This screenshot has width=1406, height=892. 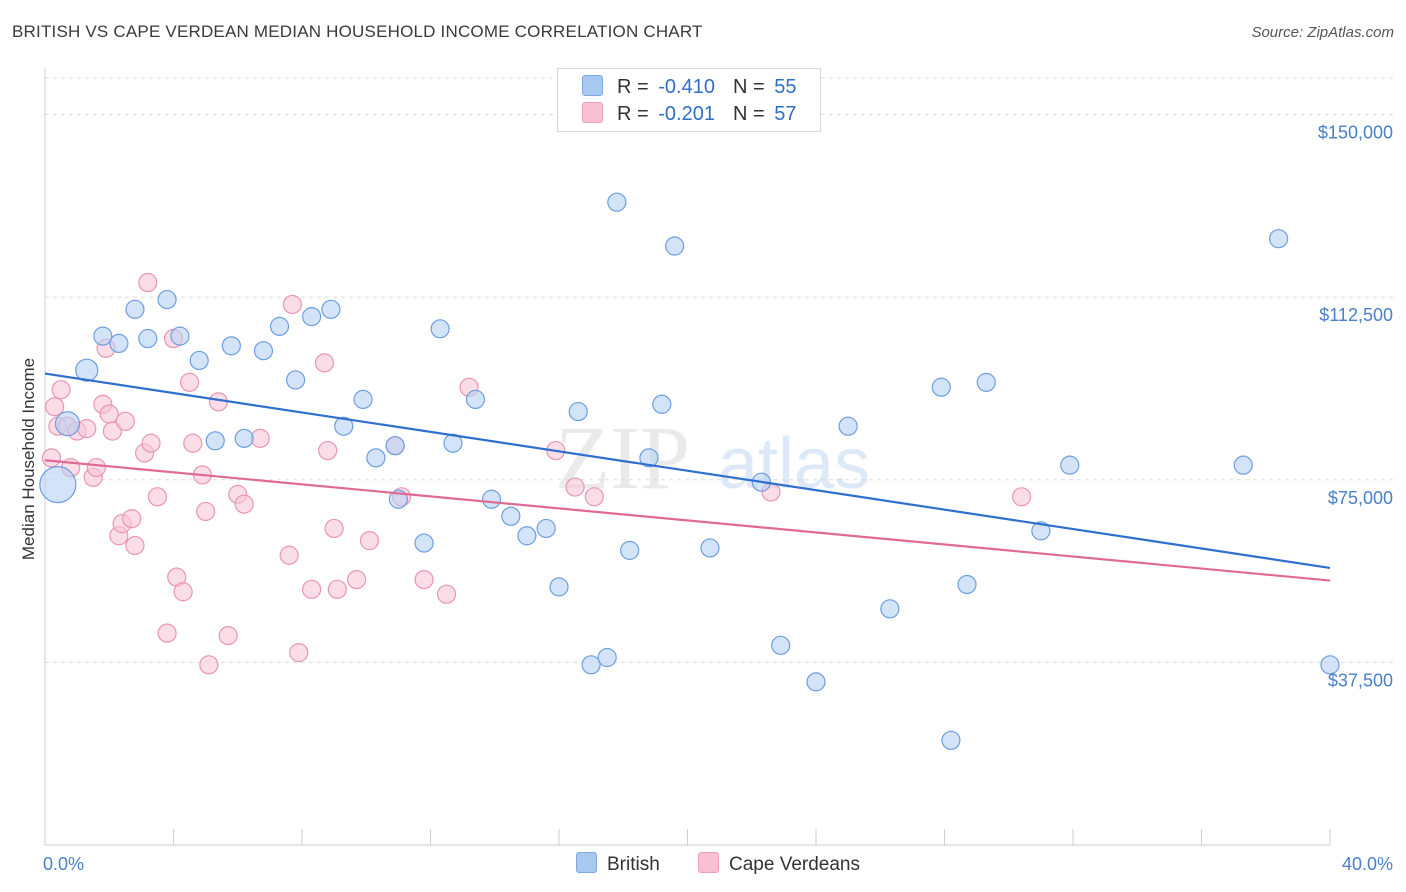 I want to click on y-tick-label: $75,000, so click(x=1360, y=498).